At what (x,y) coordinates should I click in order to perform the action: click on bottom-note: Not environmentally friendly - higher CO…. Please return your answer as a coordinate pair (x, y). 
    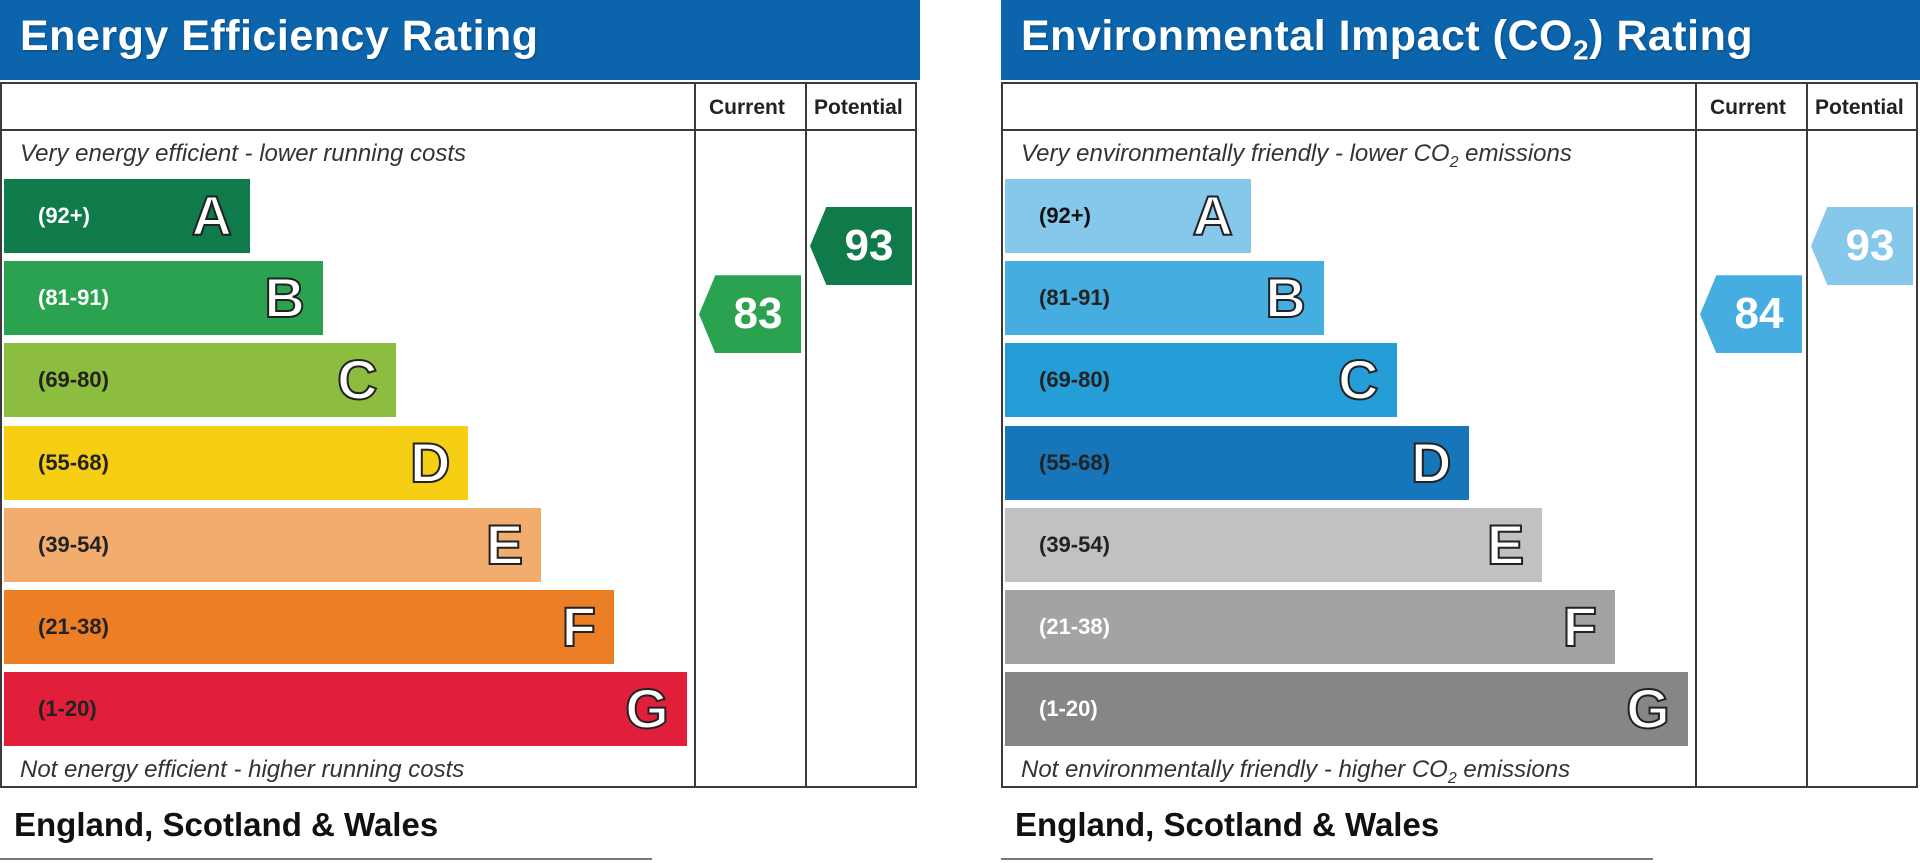
    Looking at the image, I should click on (1295, 772).